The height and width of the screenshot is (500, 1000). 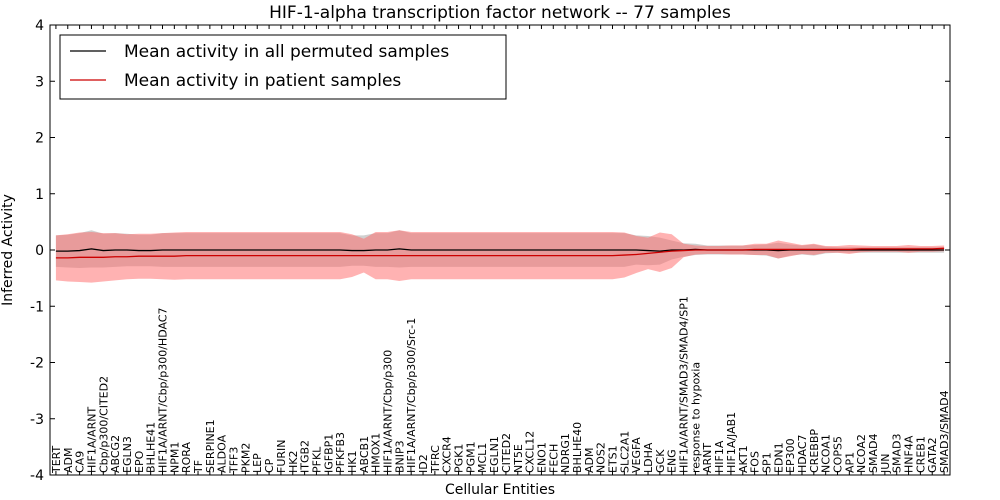 I want to click on x-tick-label: JUN, so click(x=885, y=463).